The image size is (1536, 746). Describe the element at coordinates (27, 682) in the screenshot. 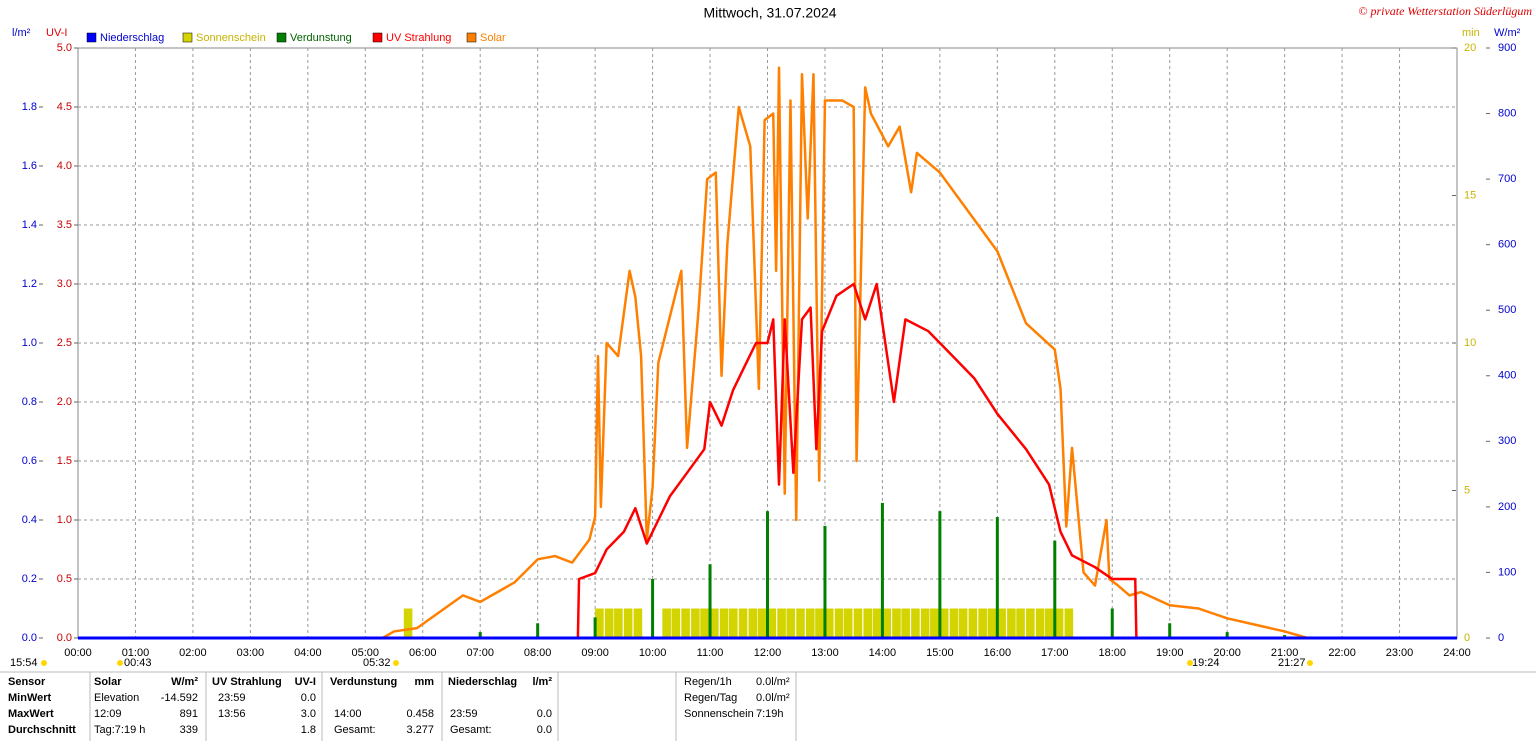

I see `table-header: Sensor` at that location.